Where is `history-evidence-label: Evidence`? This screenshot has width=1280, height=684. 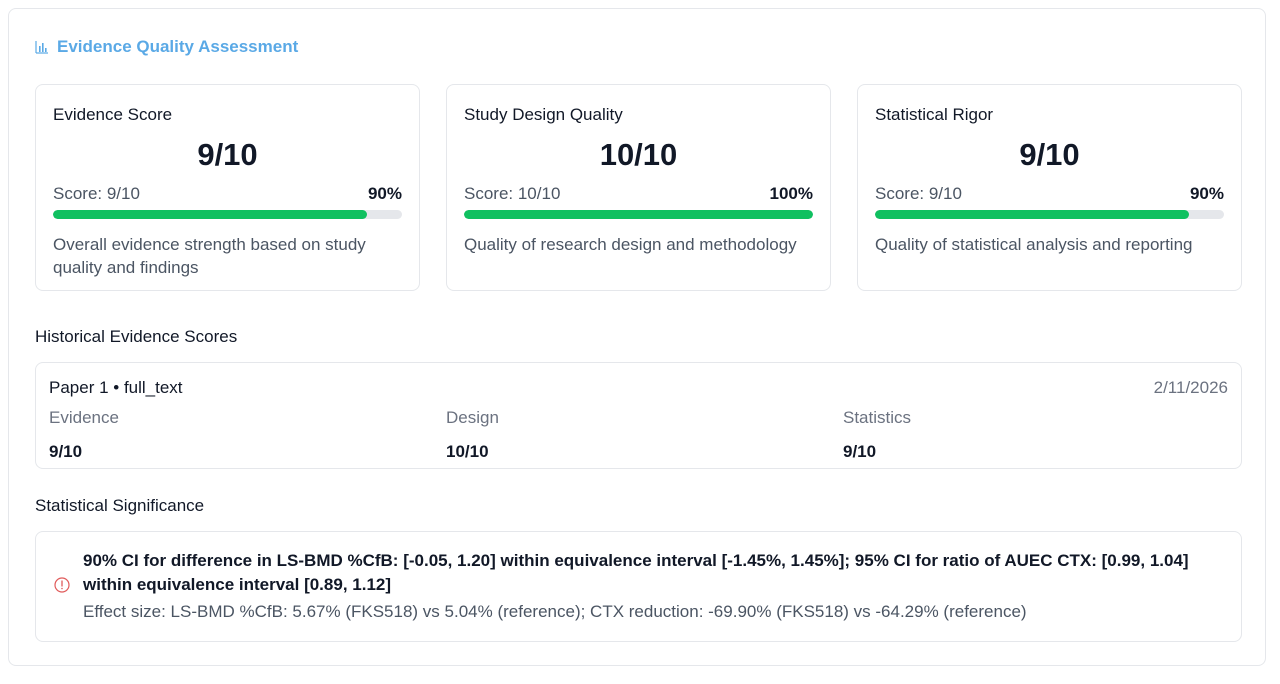
history-evidence-label: Evidence is located at coordinates (84, 417).